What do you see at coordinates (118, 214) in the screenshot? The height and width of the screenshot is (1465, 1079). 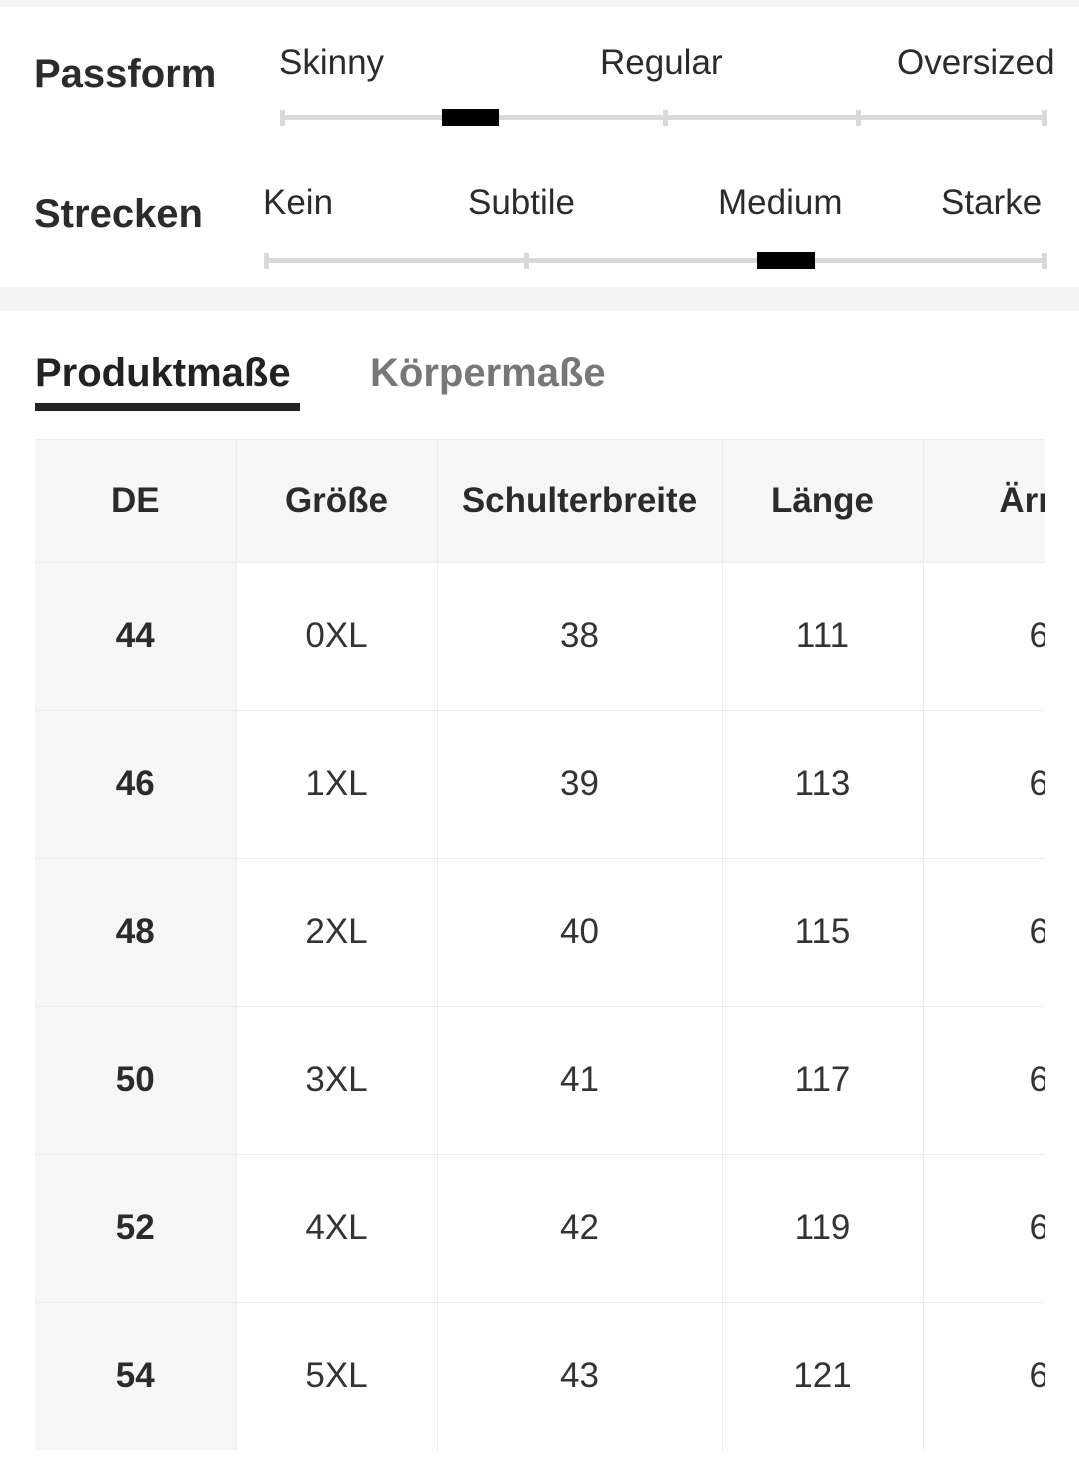 I see `strecken-label: Strecken` at bounding box center [118, 214].